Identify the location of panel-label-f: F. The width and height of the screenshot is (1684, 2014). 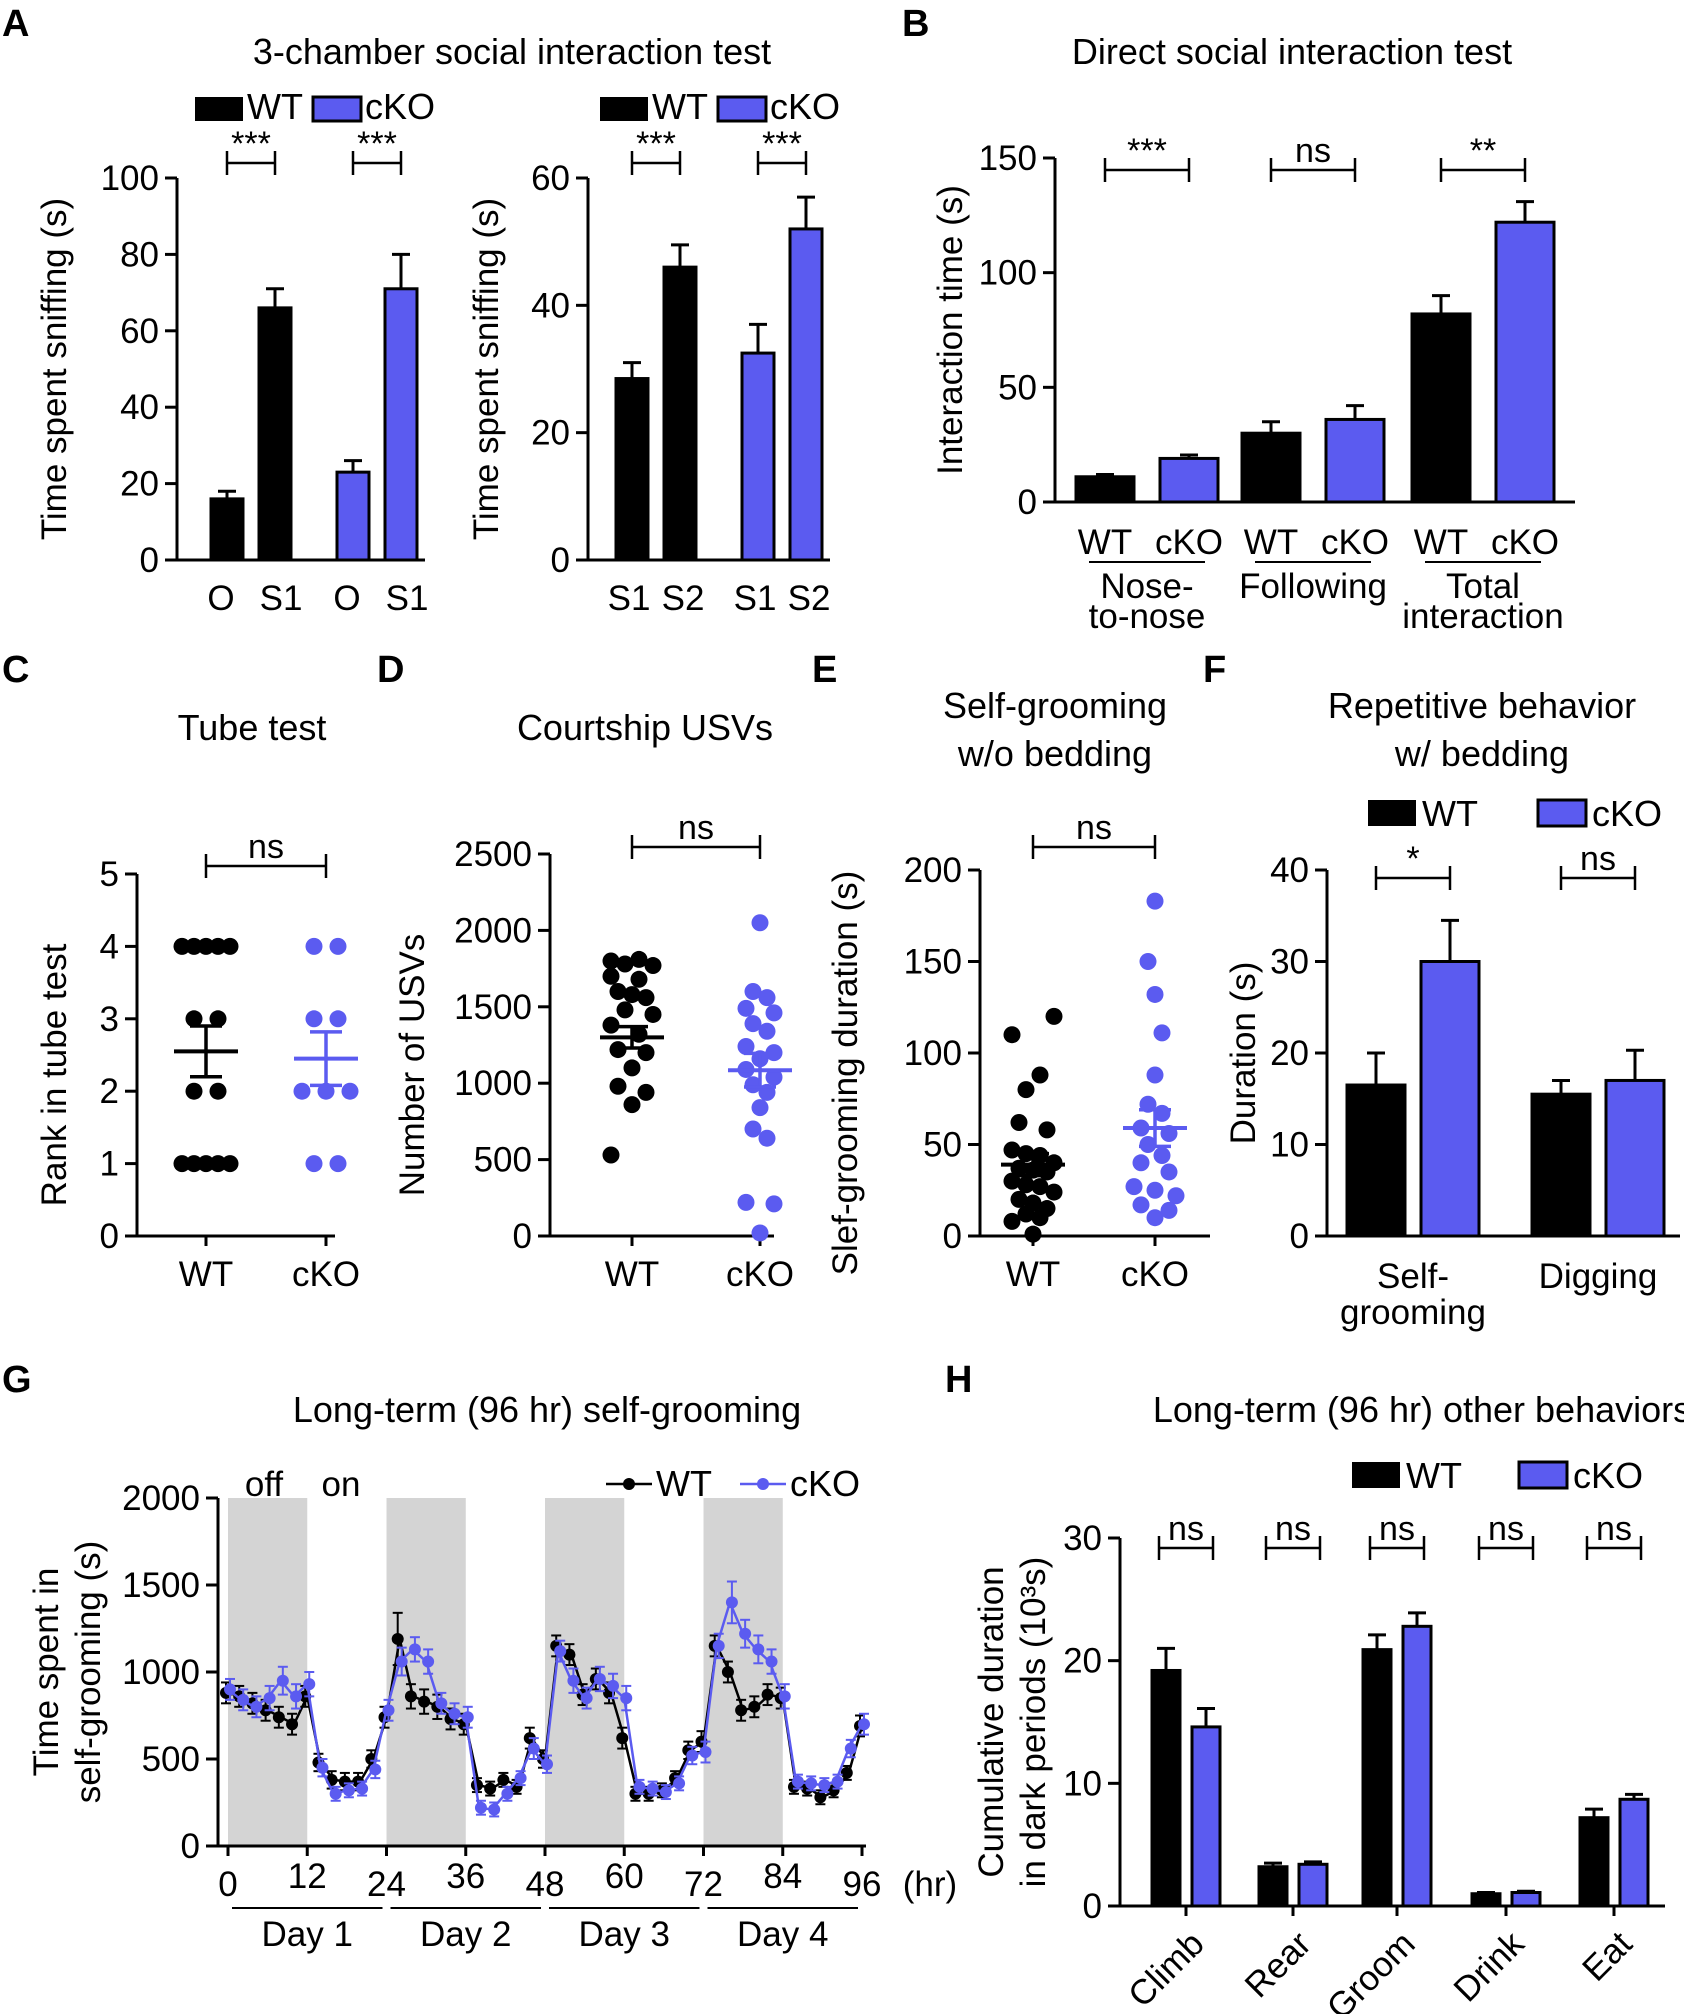
(1214, 670).